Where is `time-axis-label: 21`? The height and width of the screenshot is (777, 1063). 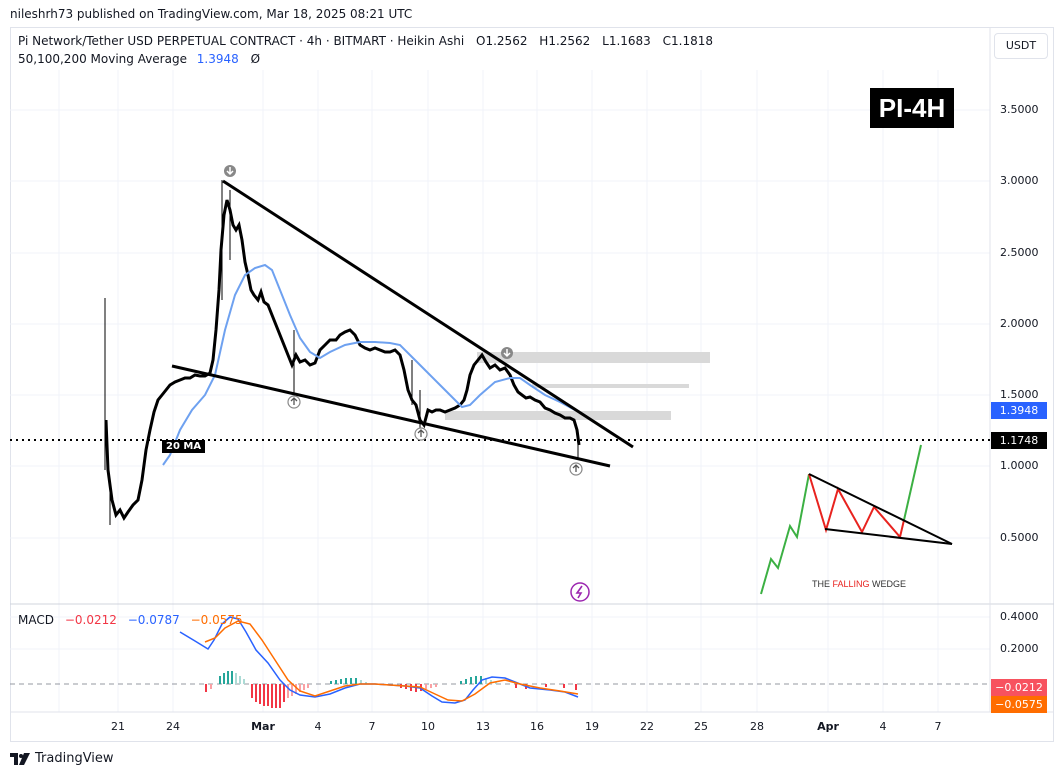
time-axis-label: 21 is located at coordinates (118, 726).